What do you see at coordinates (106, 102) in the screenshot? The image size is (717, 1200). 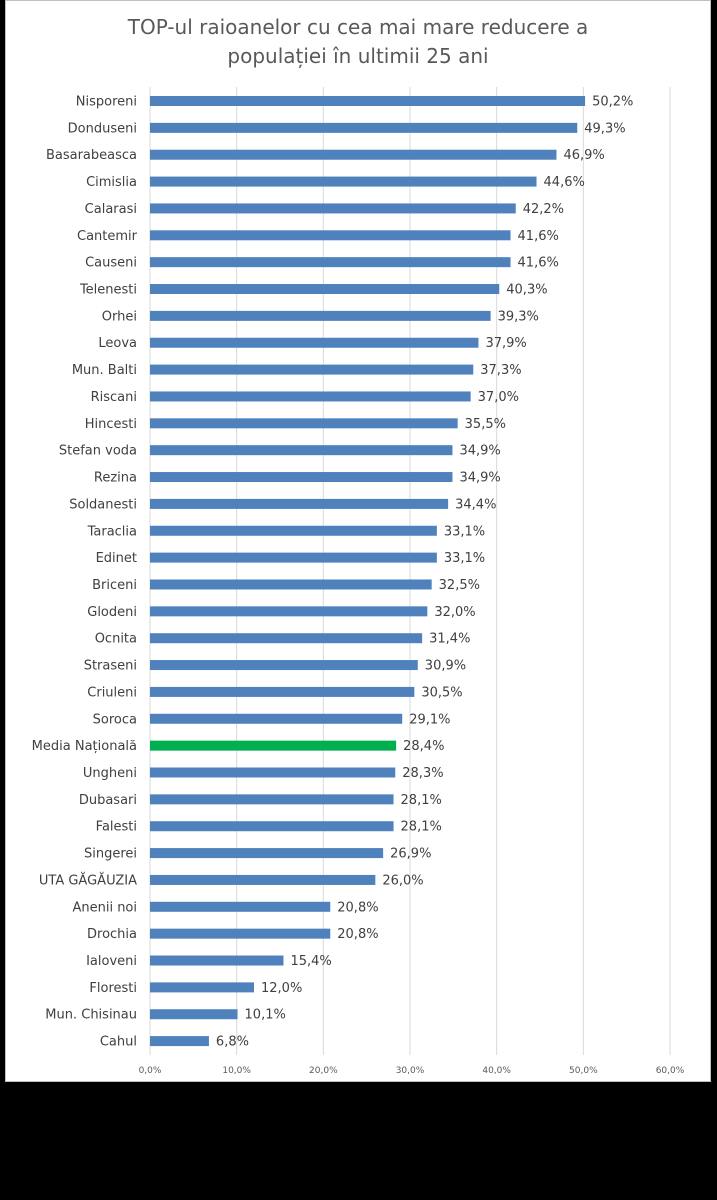 I see `category-label: Nisporeni` at bounding box center [106, 102].